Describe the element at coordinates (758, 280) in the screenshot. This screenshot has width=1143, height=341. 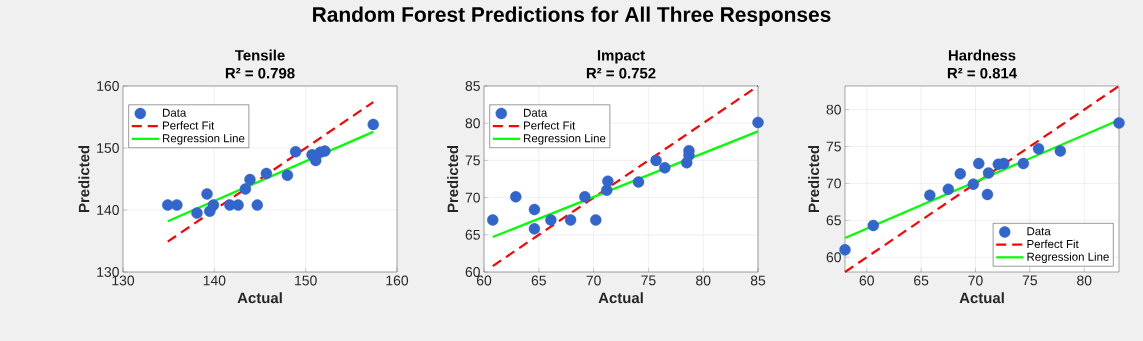
I see `x-tick-label: 85` at that location.